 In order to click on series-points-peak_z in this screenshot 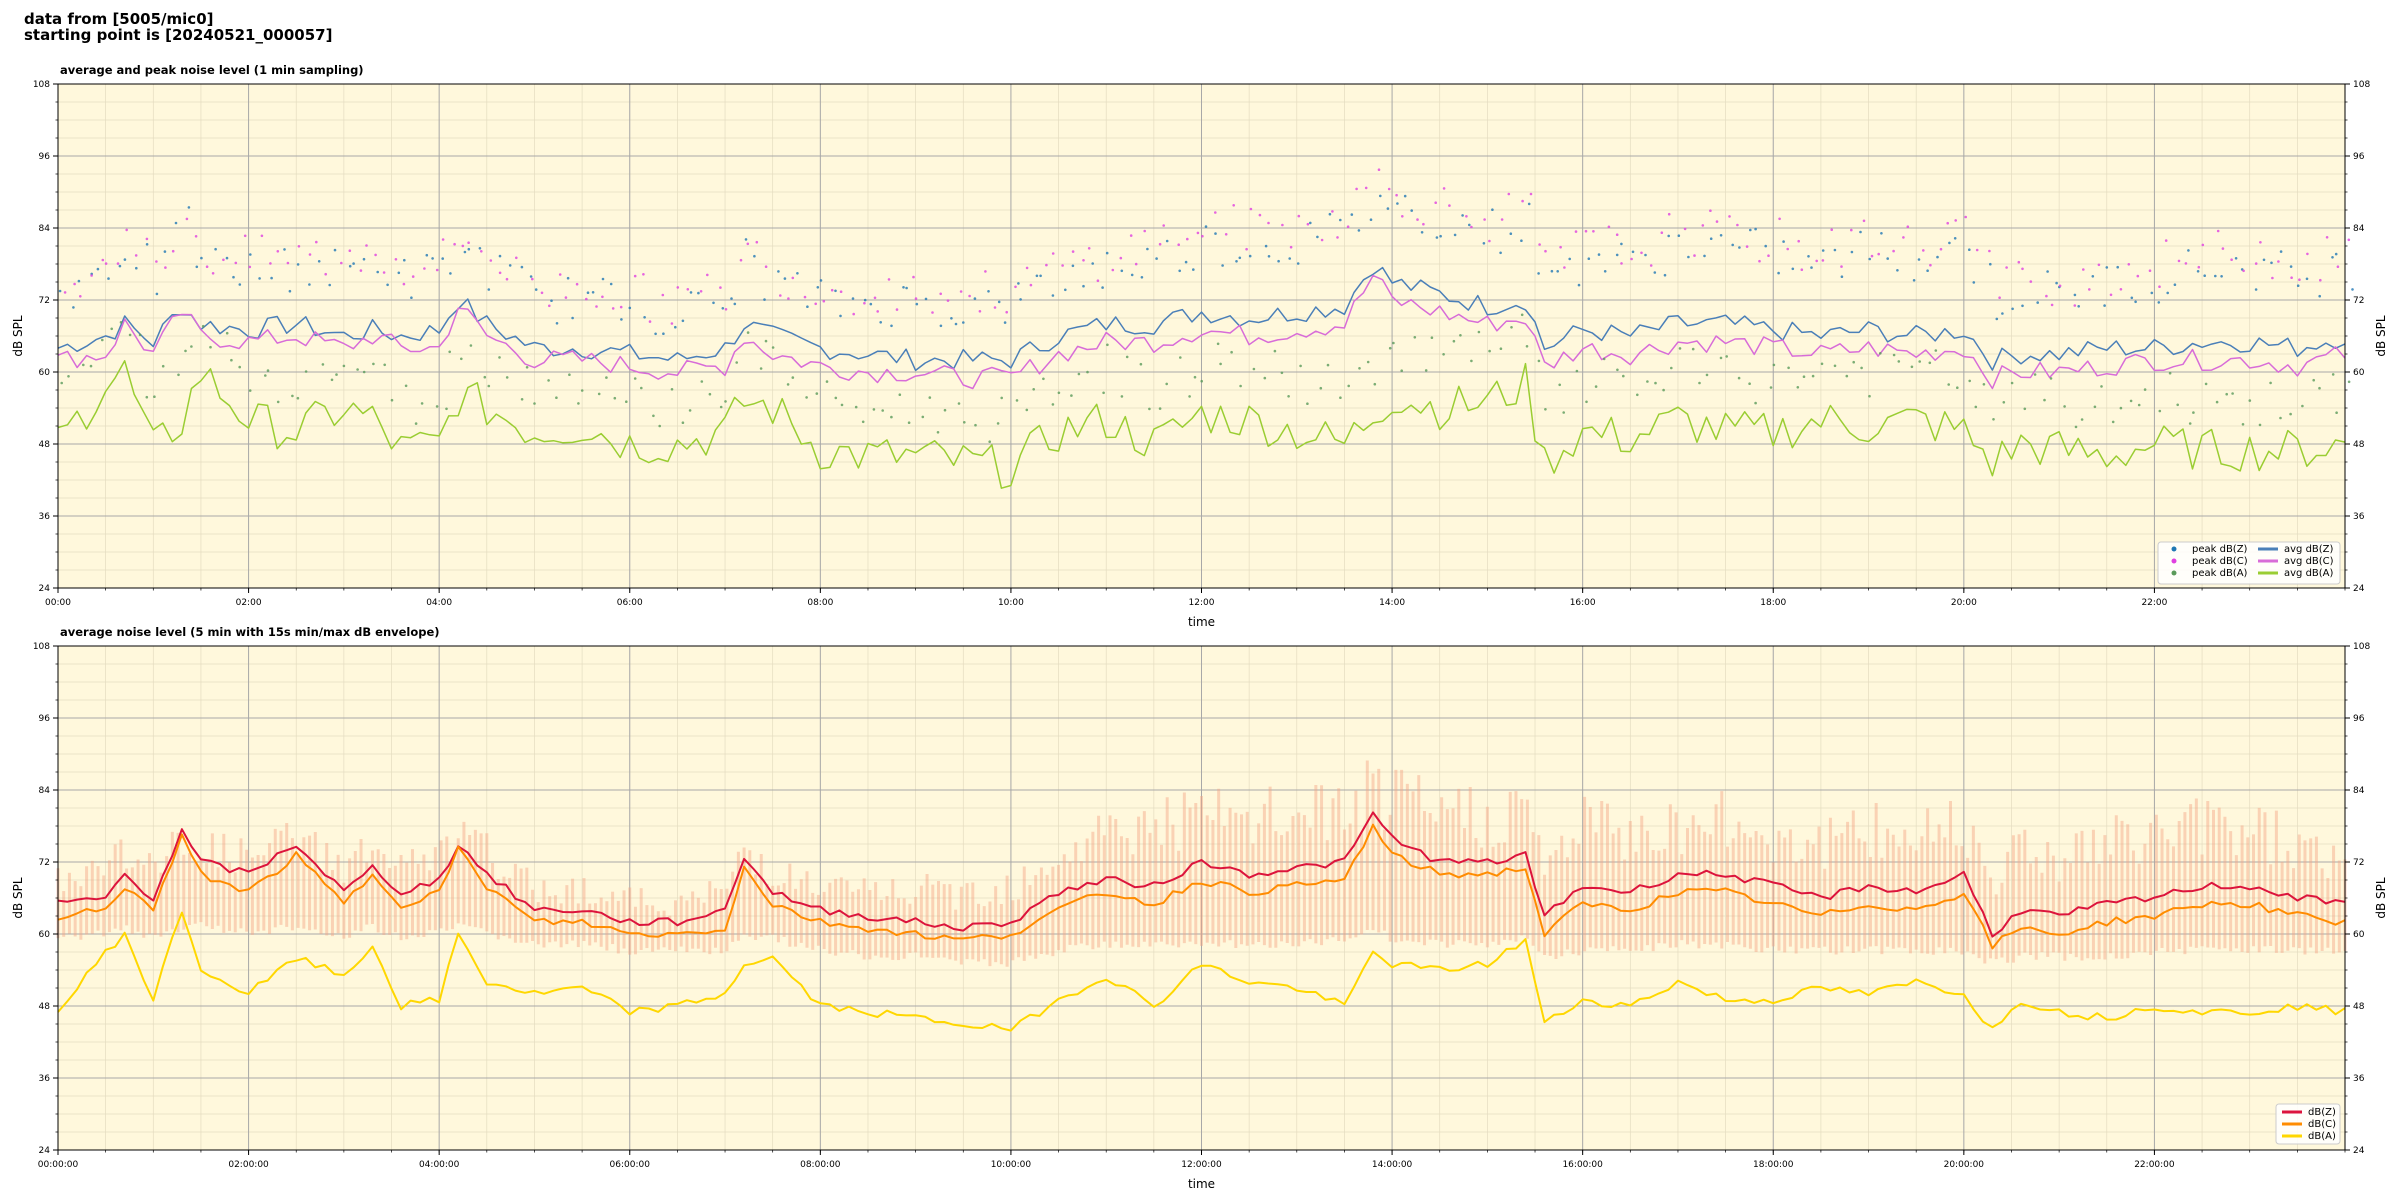, I will do `click(1206, 265)`.